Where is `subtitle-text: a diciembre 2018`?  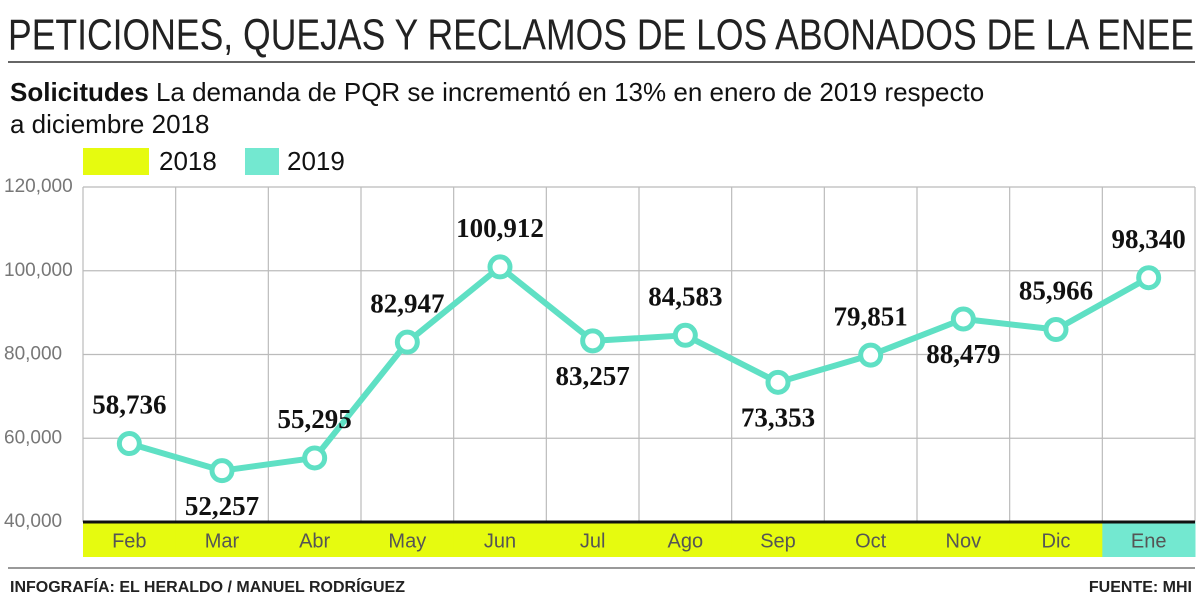
subtitle-text: a diciembre 2018 is located at coordinates (109, 124).